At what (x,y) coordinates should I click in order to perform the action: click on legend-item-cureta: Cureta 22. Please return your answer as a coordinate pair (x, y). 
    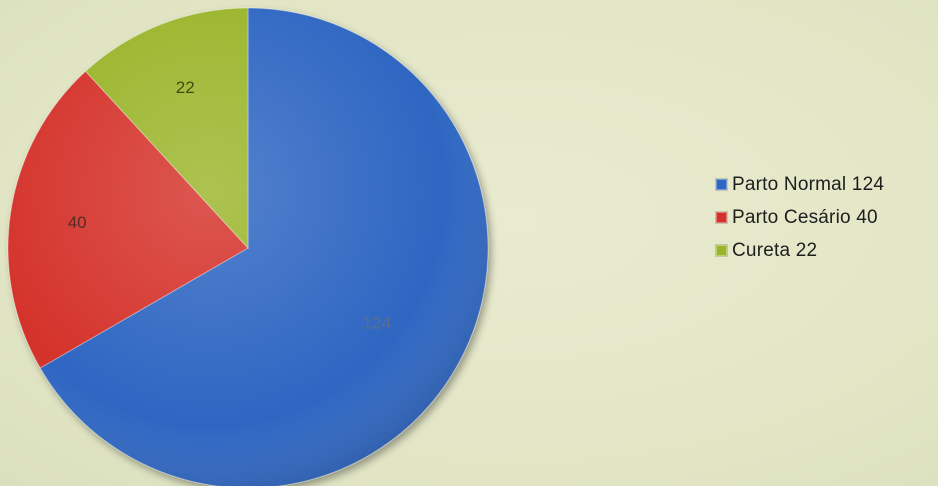
    Looking at the image, I should click on (800, 250).